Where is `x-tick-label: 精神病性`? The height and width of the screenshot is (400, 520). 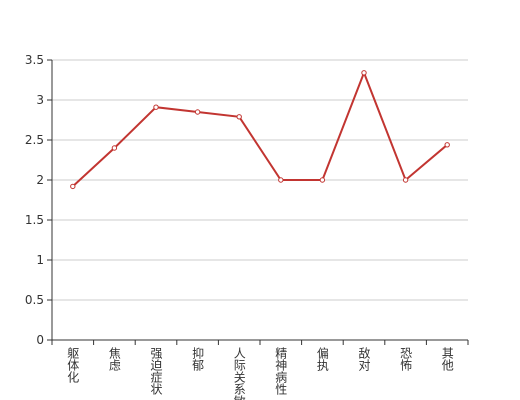 x-tick-label: 精神病性 is located at coordinates (281, 371).